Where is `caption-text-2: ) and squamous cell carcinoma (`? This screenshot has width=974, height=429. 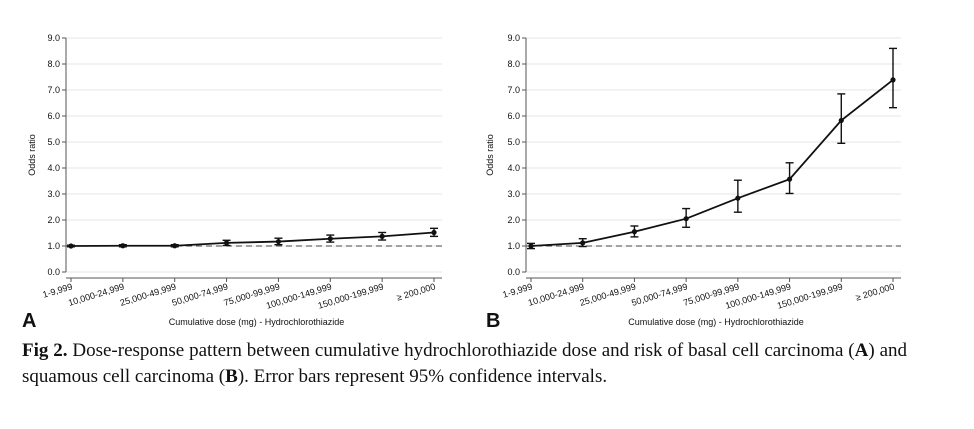
caption-text-2: ) and squamous cell carcinoma ( is located at coordinates (465, 363).